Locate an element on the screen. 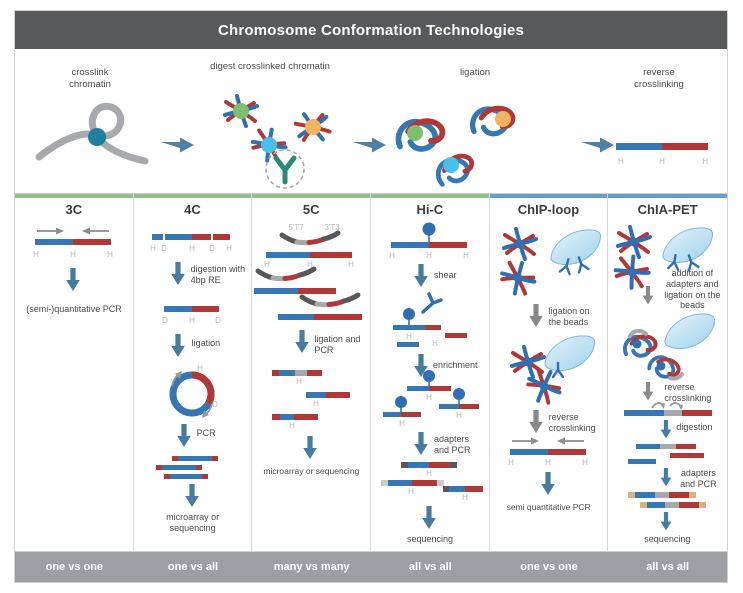 The width and height of the screenshot is (743, 593). circular-dna-graphic is located at coordinates (192, 394).